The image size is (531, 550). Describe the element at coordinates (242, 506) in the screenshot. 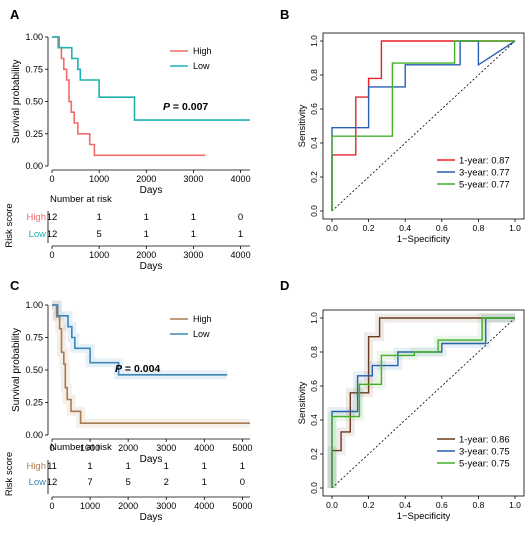

I see `risk-table-tick-label: 5000` at that location.